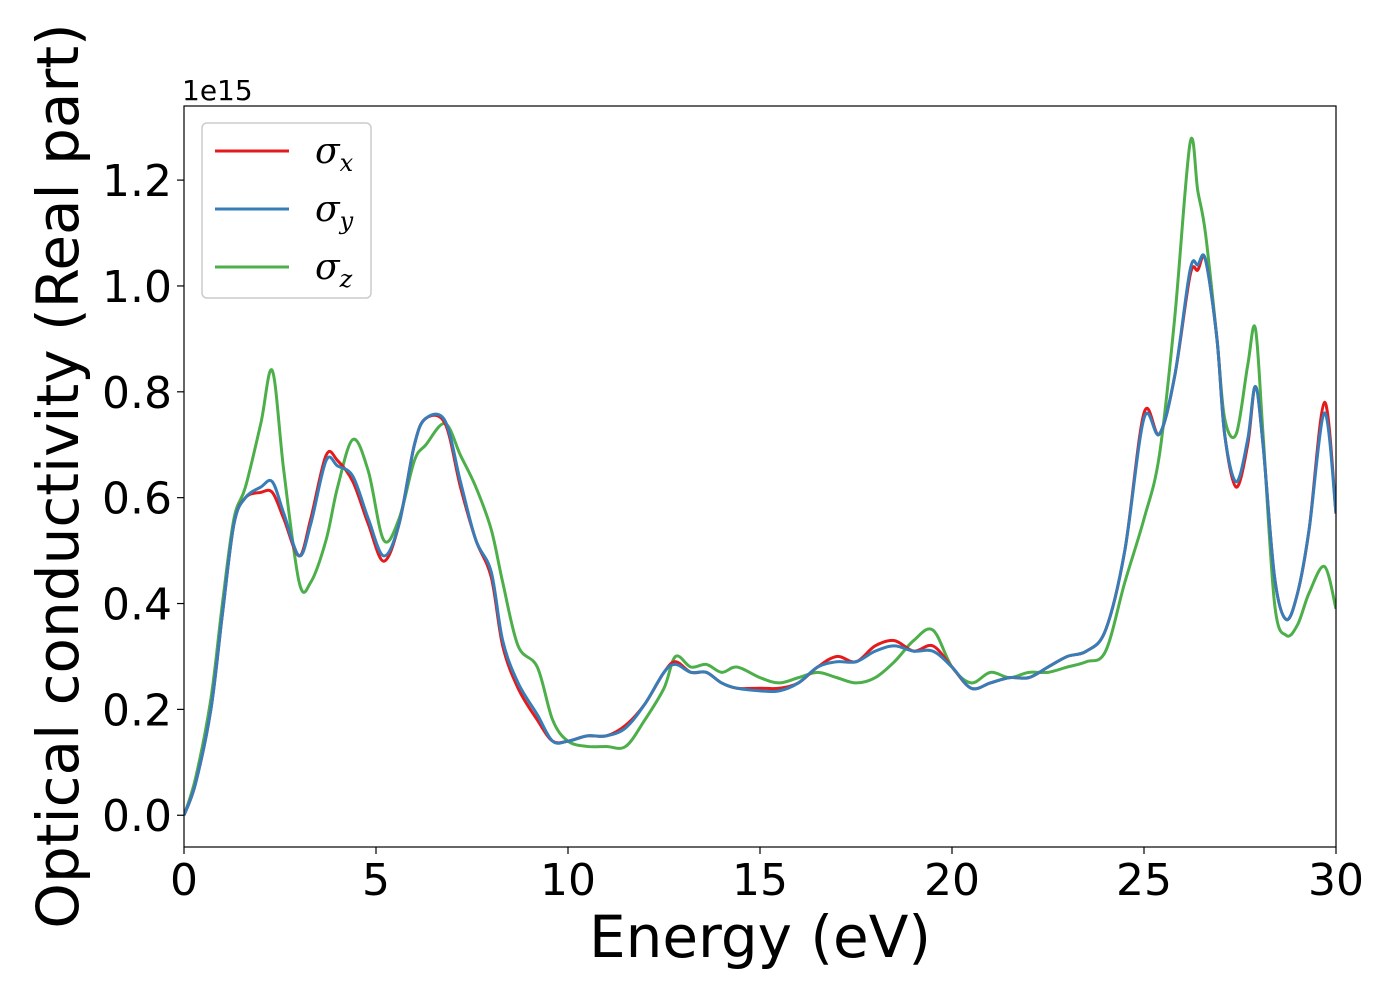 The width and height of the screenshot is (1400, 1000). Describe the element at coordinates (137, 816) in the screenshot. I see `y-tick-label: 0.0` at that location.